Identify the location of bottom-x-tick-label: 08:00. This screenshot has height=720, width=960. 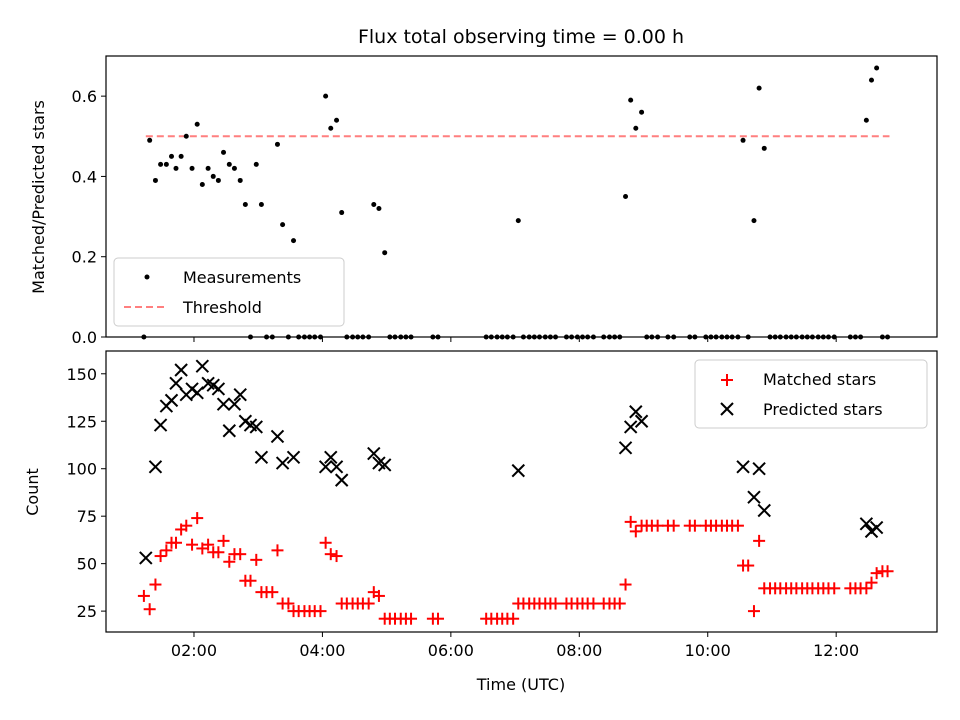
(579, 650).